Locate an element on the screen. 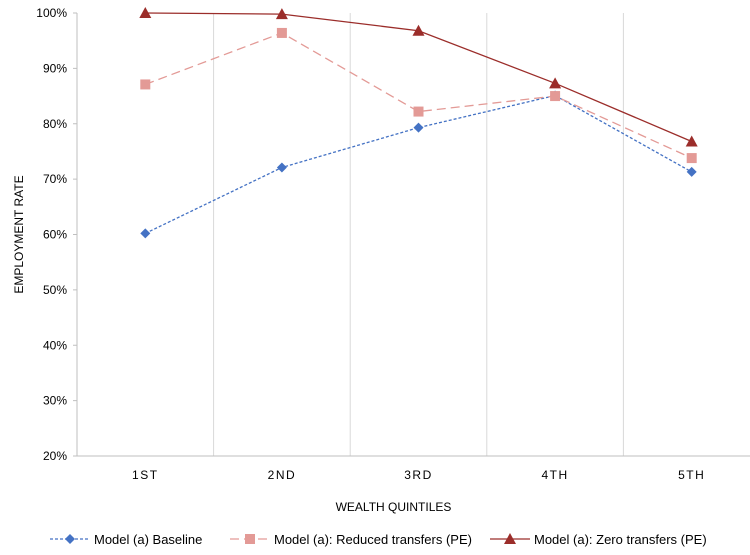 The width and height of the screenshot is (750, 555). x-tick-label: 2ND is located at coordinates (282, 475).